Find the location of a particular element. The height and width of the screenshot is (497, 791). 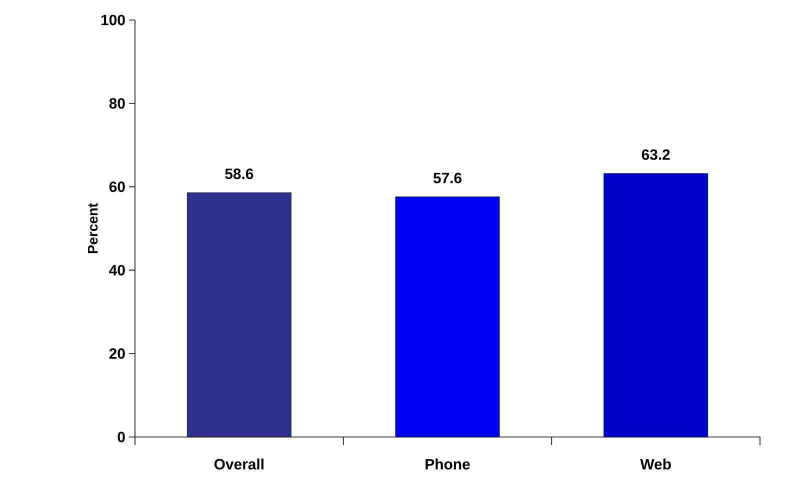

x-tick-label: Phone is located at coordinates (448, 464).